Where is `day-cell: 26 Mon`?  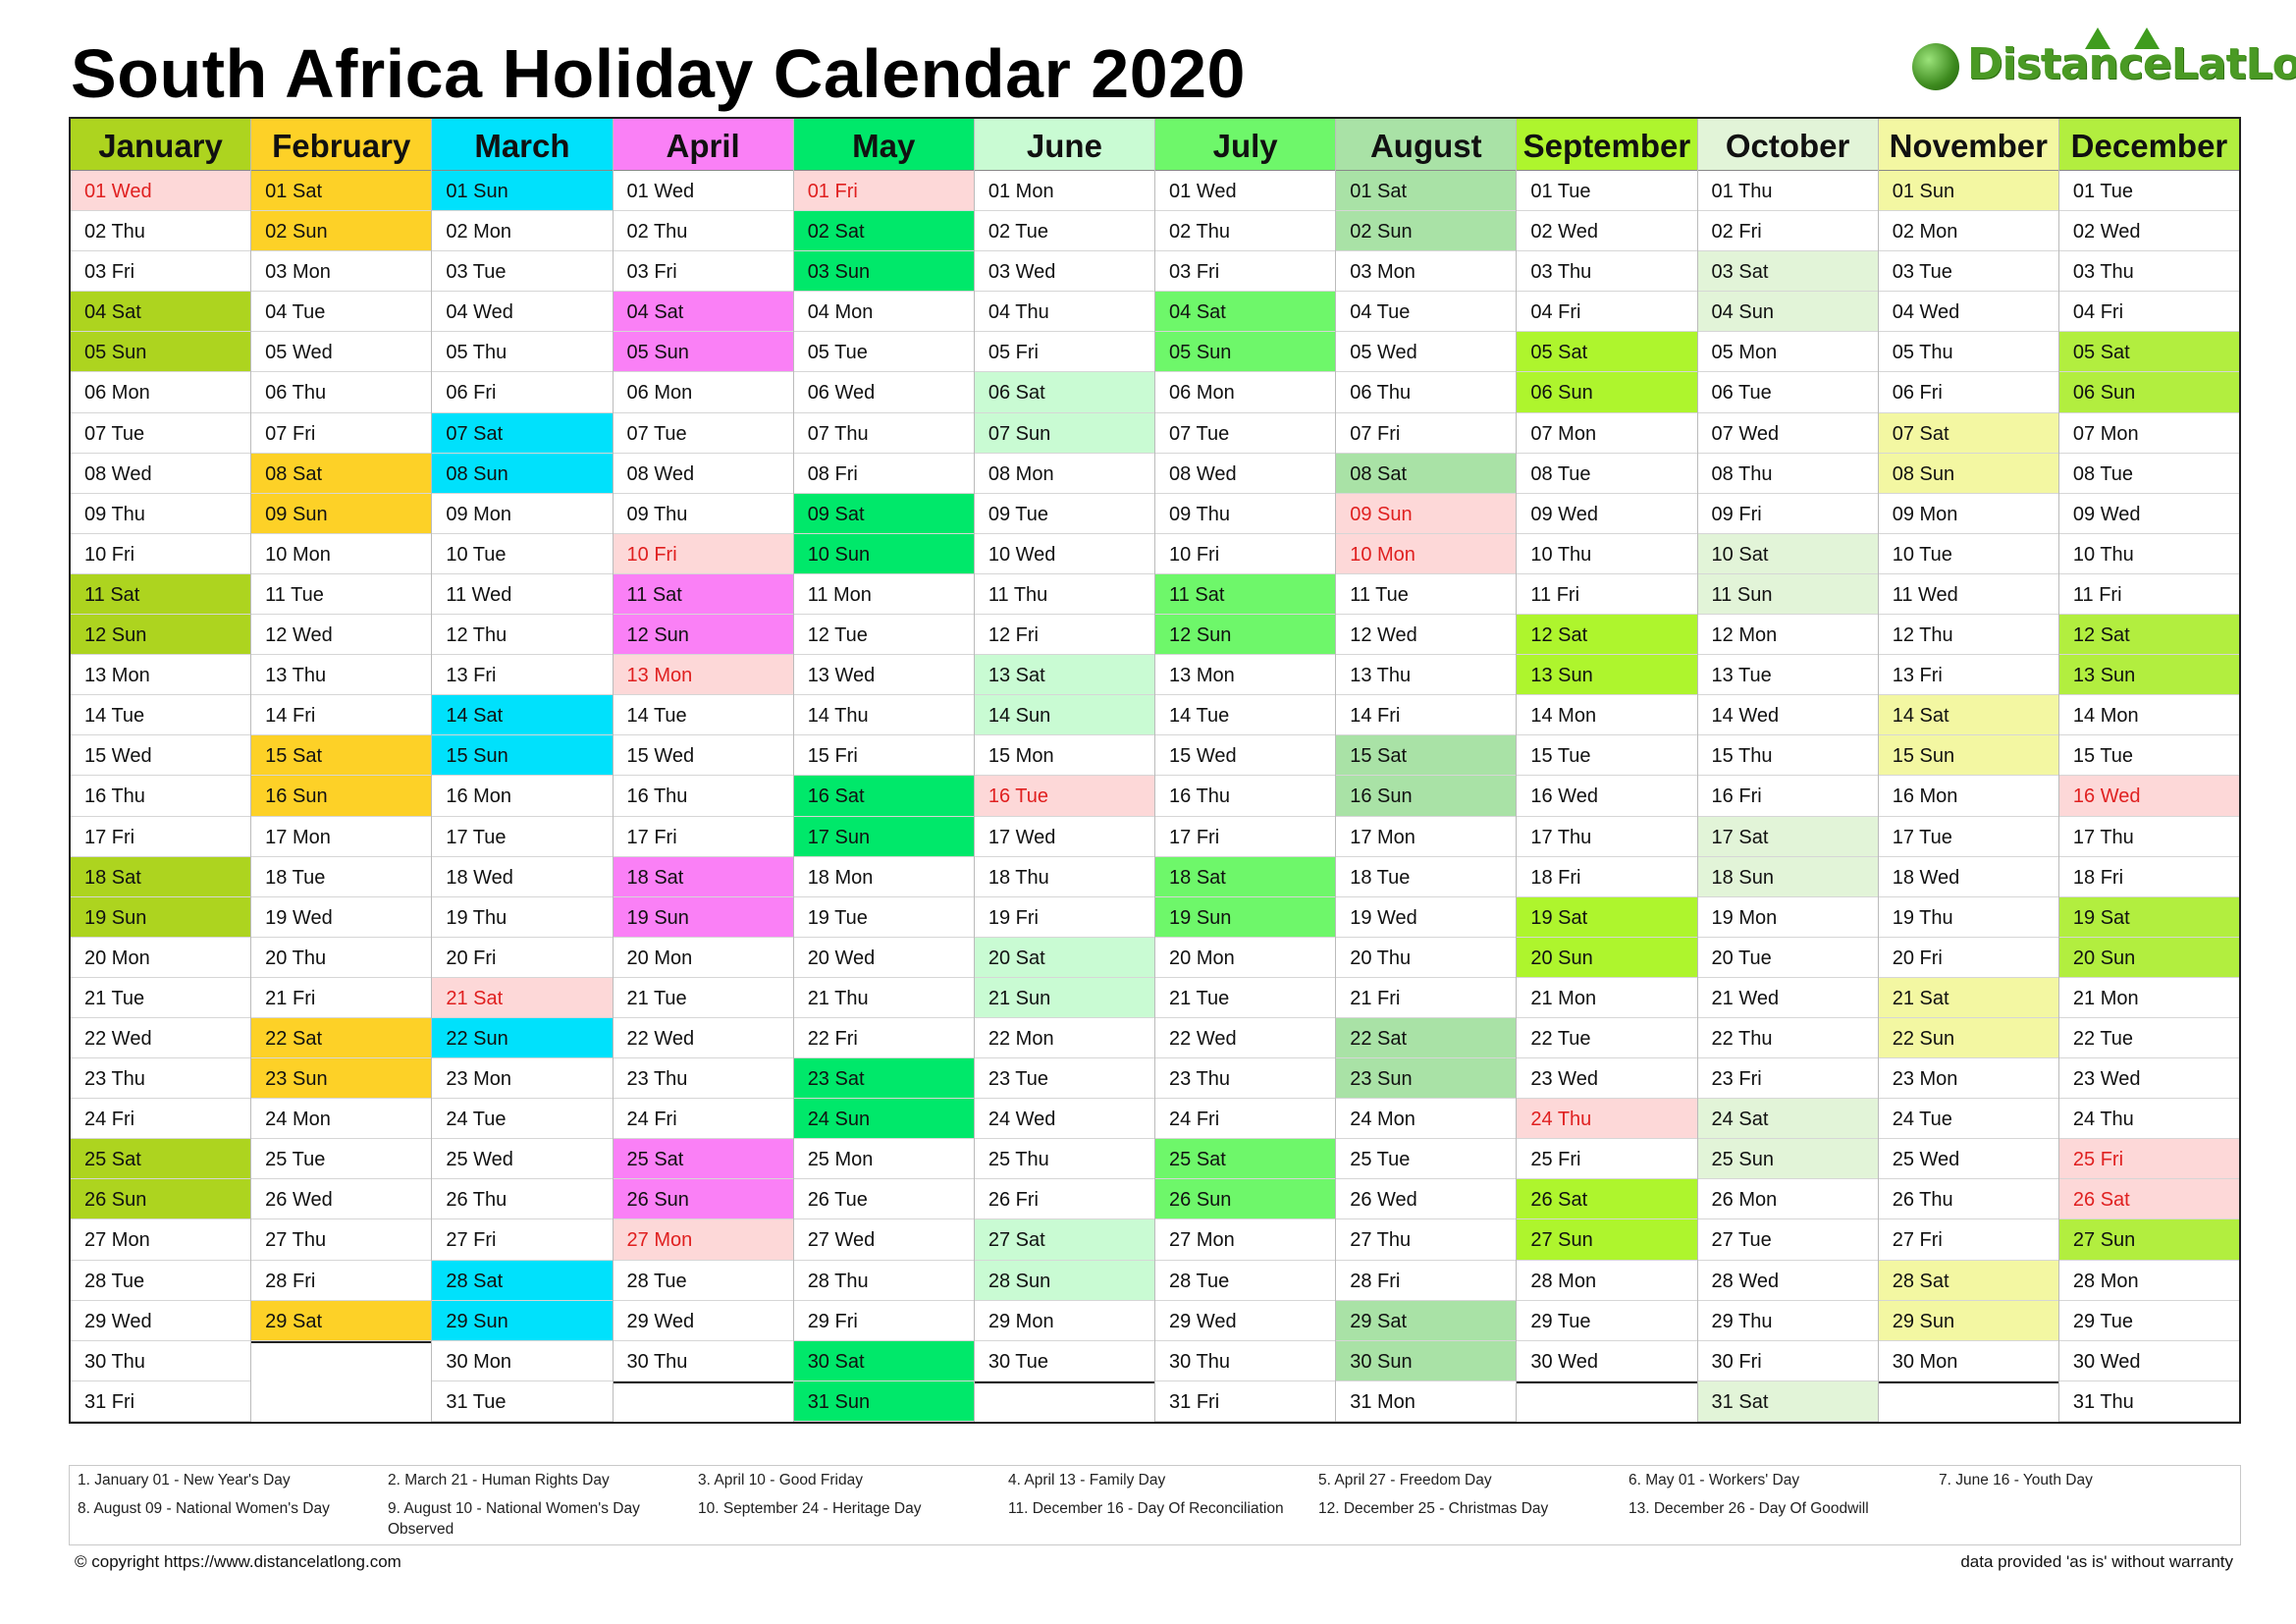 day-cell: 26 Mon is located at coordinates (1787, 1199).